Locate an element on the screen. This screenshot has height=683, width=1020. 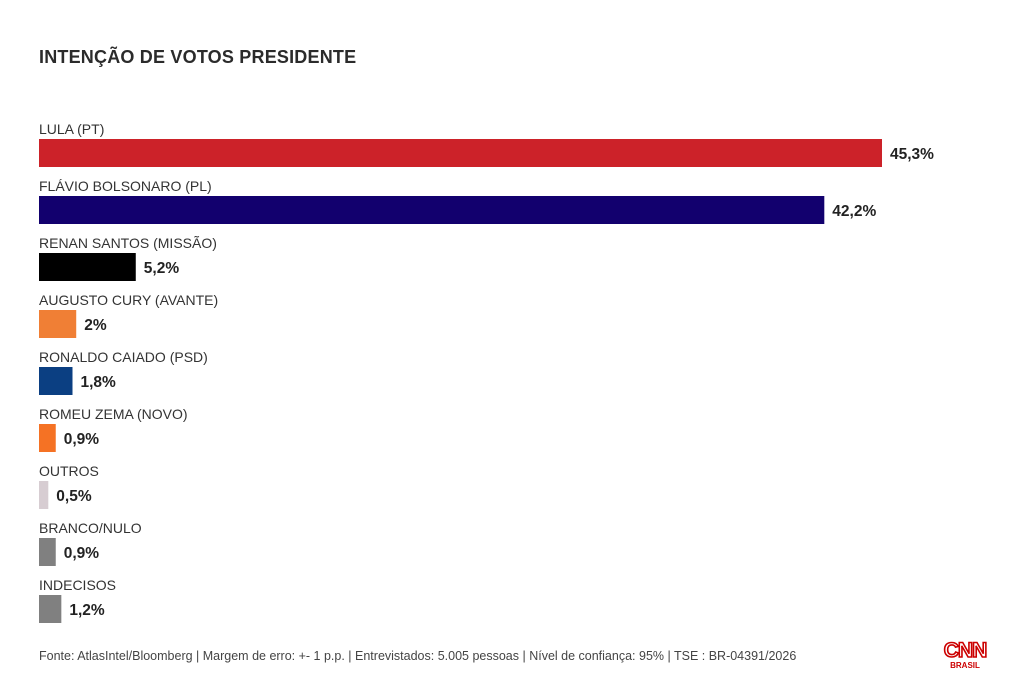
svg-text: CNN is located at coordinates (965, 650).